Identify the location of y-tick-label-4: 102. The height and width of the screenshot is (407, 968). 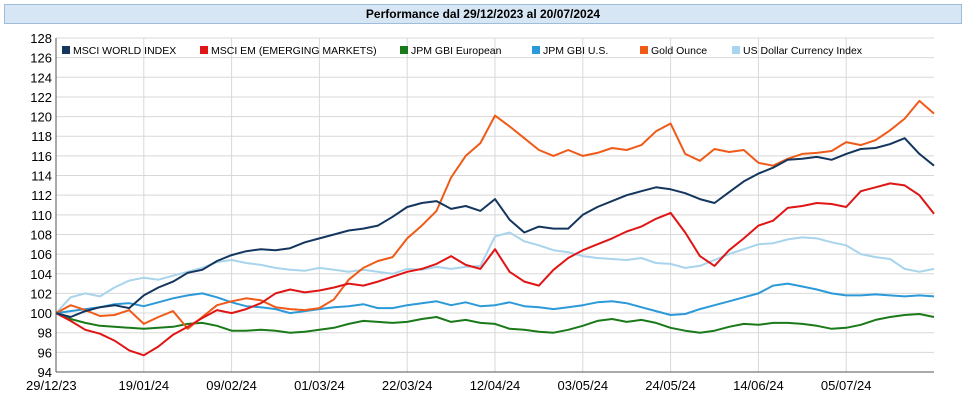
(41, 293).